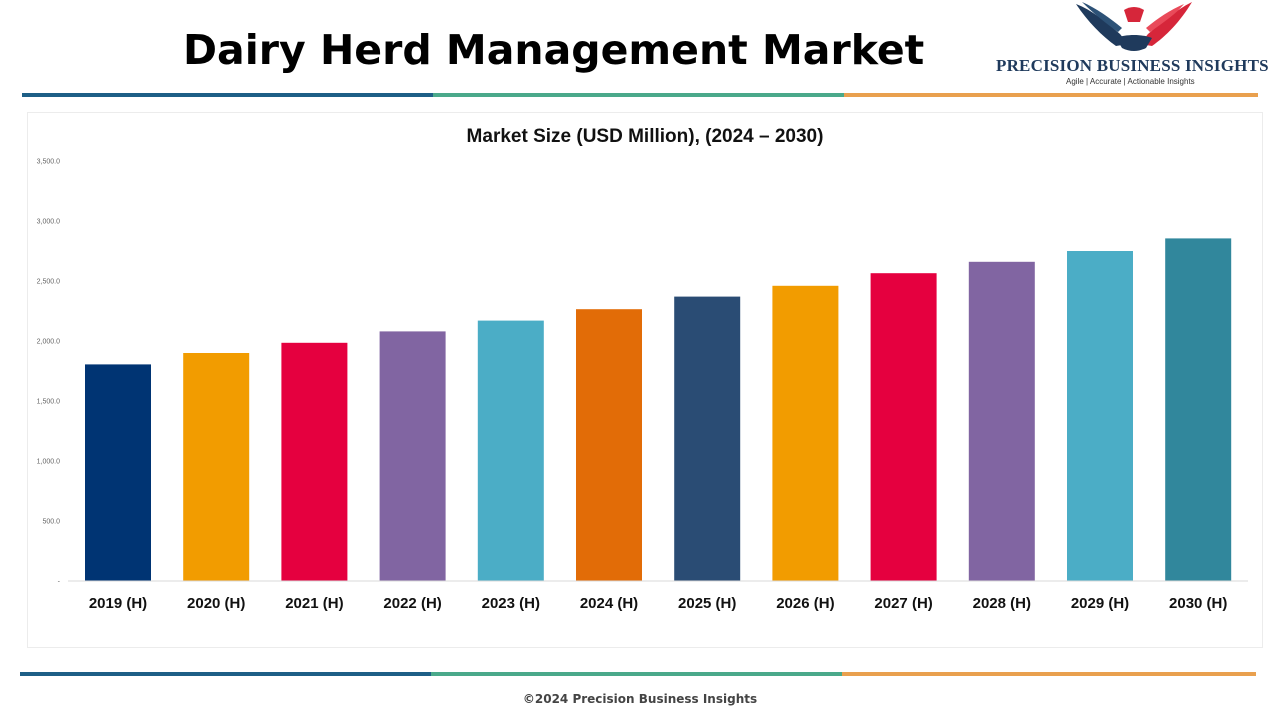 This screenshot has width=1280, height=720. Describe the element at coordinates (903, 603) in the screenshot. I see `x-tick-label: 2027 (H)` at that location.